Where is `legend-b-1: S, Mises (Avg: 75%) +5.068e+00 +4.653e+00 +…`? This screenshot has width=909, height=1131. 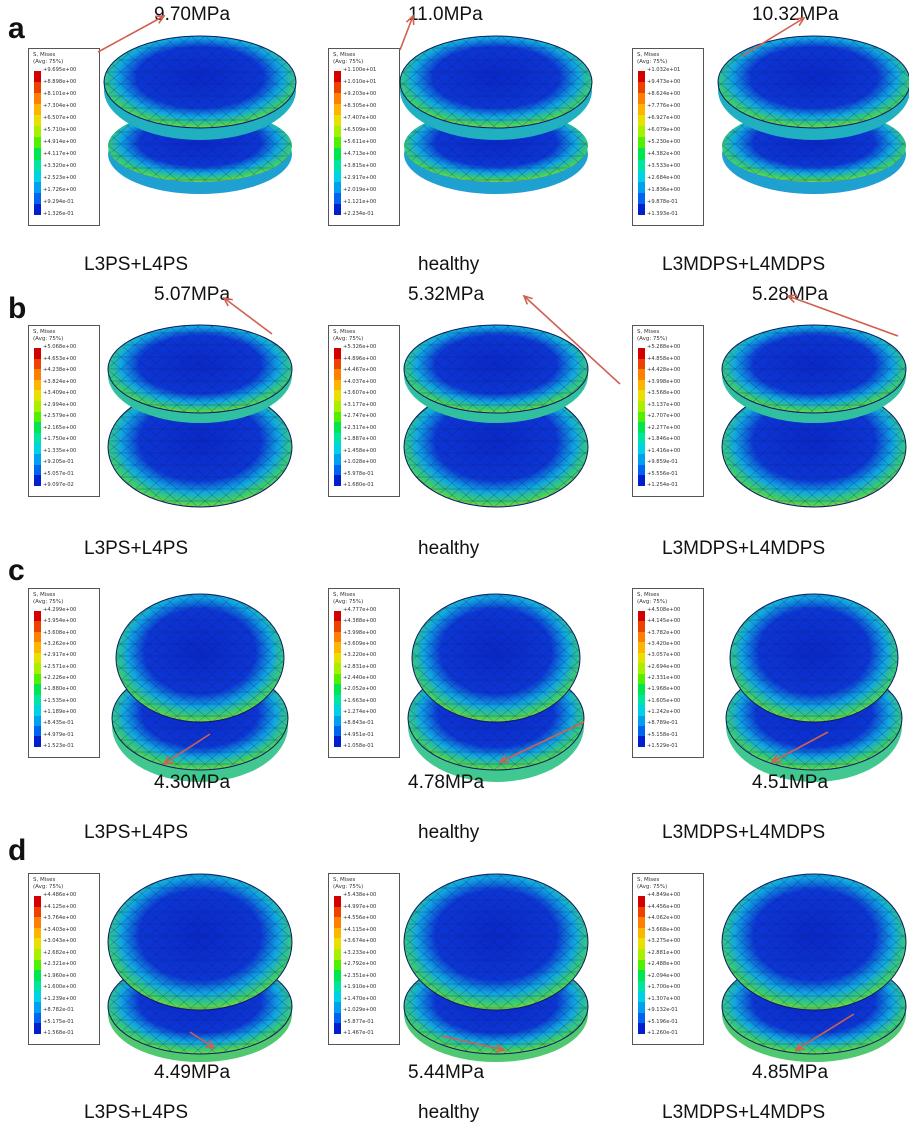 legend-b-1: S, Mises (Avg: 75%) +5.068e+00 +4.653e+00 +… is located at coordinates (64, 411).